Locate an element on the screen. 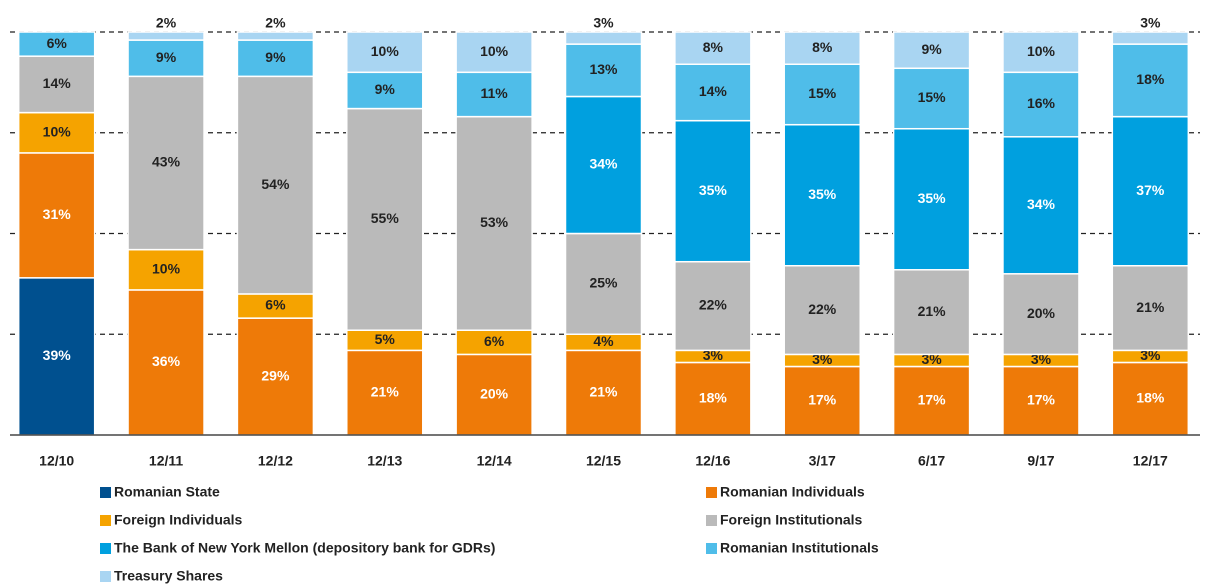 The image size is (1206, 585). data-label: 20% is located at coordinates (1041, 313).